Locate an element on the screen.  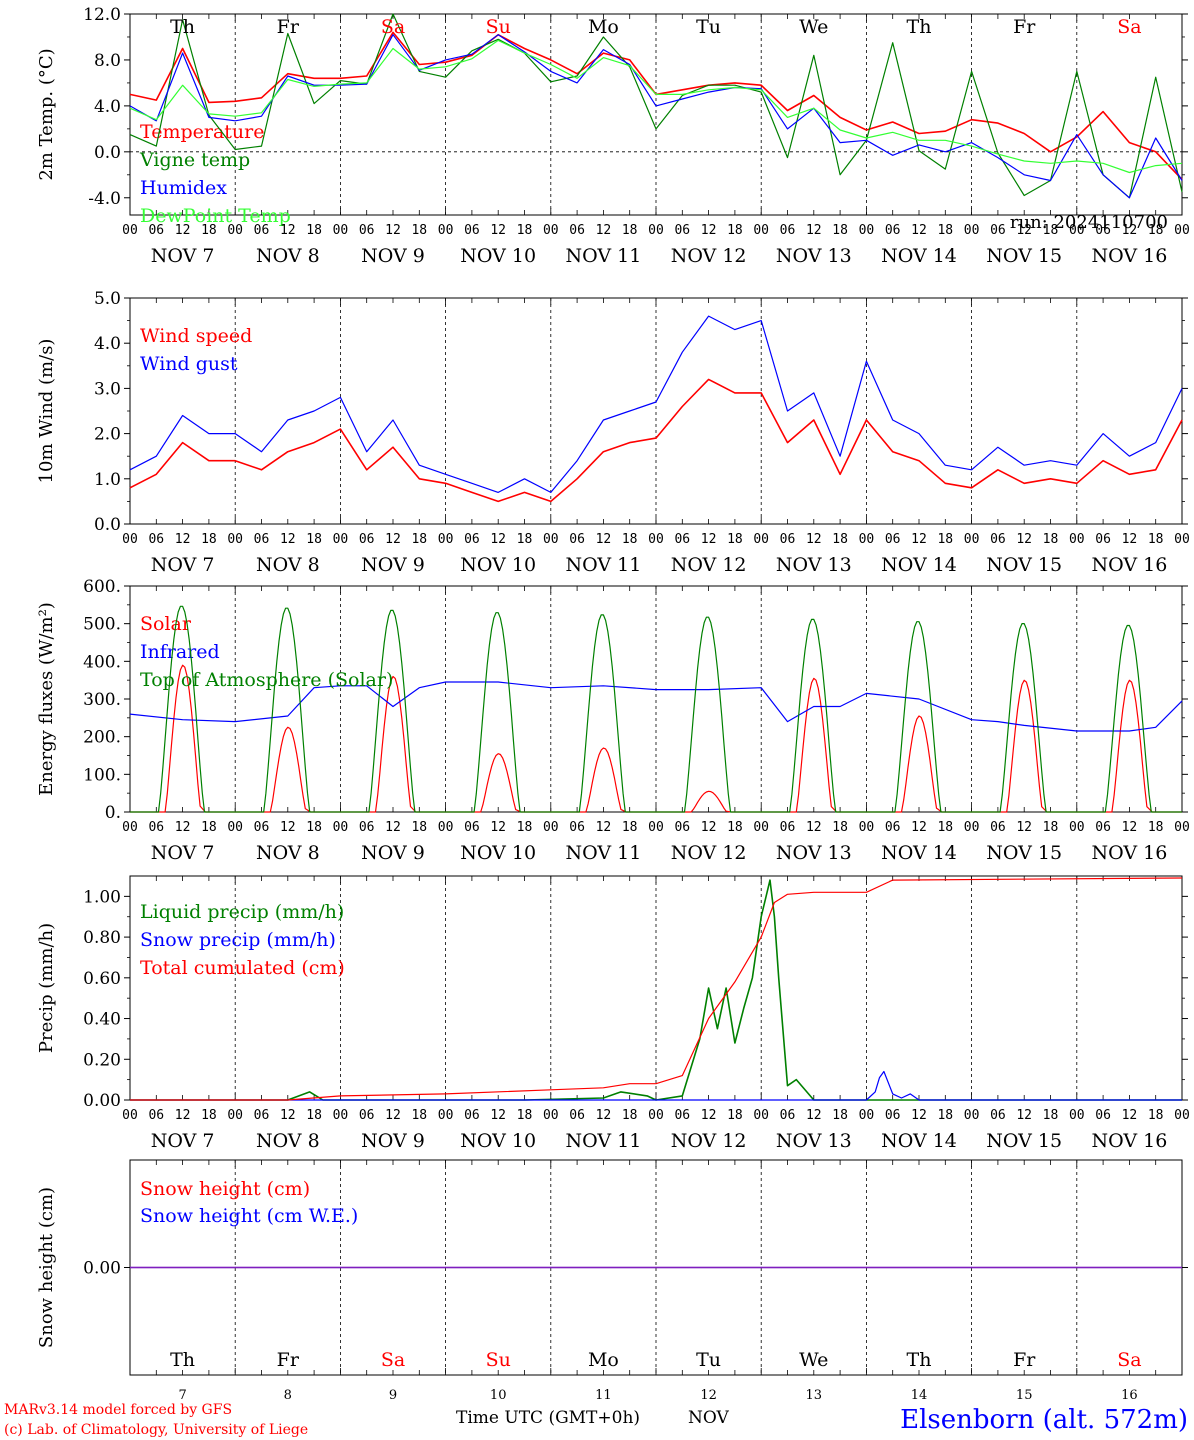
y-tick-label: 8.0 is located at coordinates (107, 61).